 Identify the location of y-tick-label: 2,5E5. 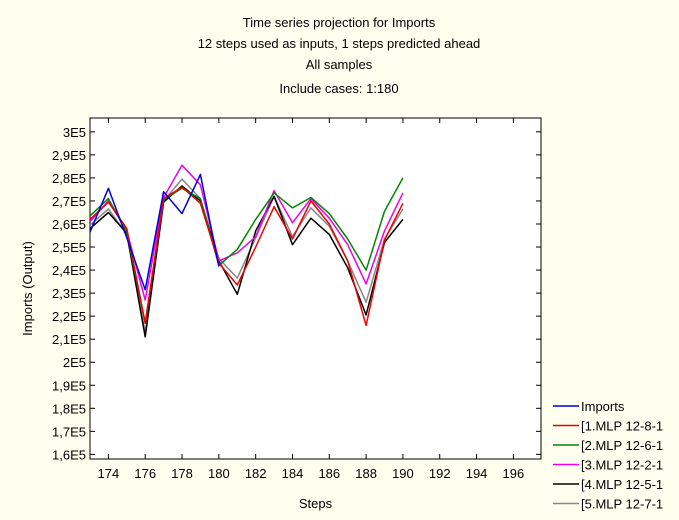
(69, 247).